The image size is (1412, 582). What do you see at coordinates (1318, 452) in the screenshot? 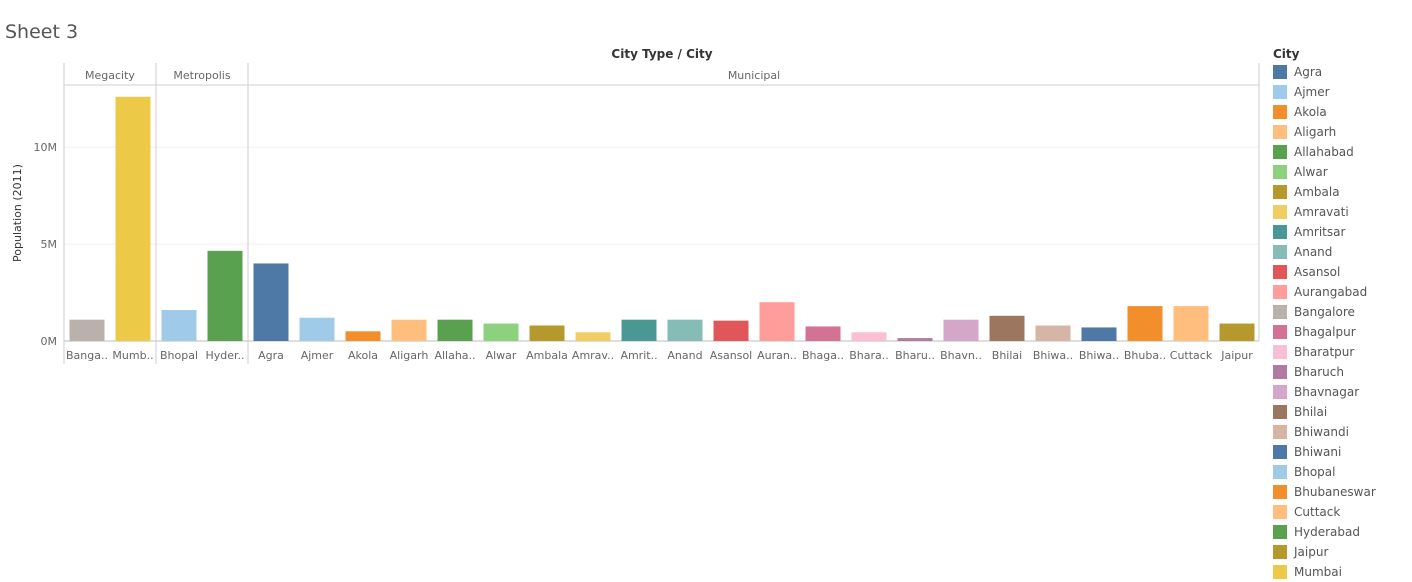
I see `legend-label: Bhiwani` at bounding box center [1318, 452].